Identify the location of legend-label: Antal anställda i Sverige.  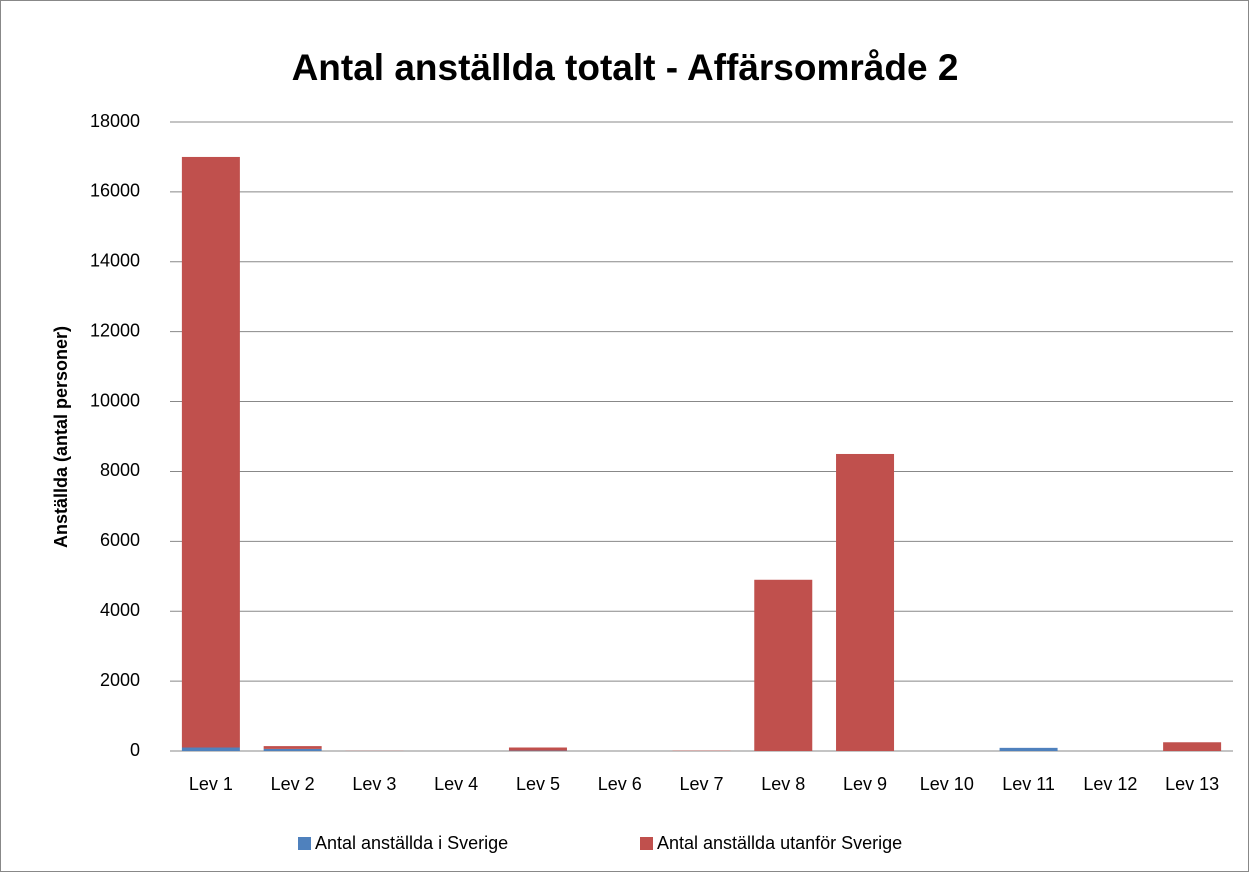
(411, 843).